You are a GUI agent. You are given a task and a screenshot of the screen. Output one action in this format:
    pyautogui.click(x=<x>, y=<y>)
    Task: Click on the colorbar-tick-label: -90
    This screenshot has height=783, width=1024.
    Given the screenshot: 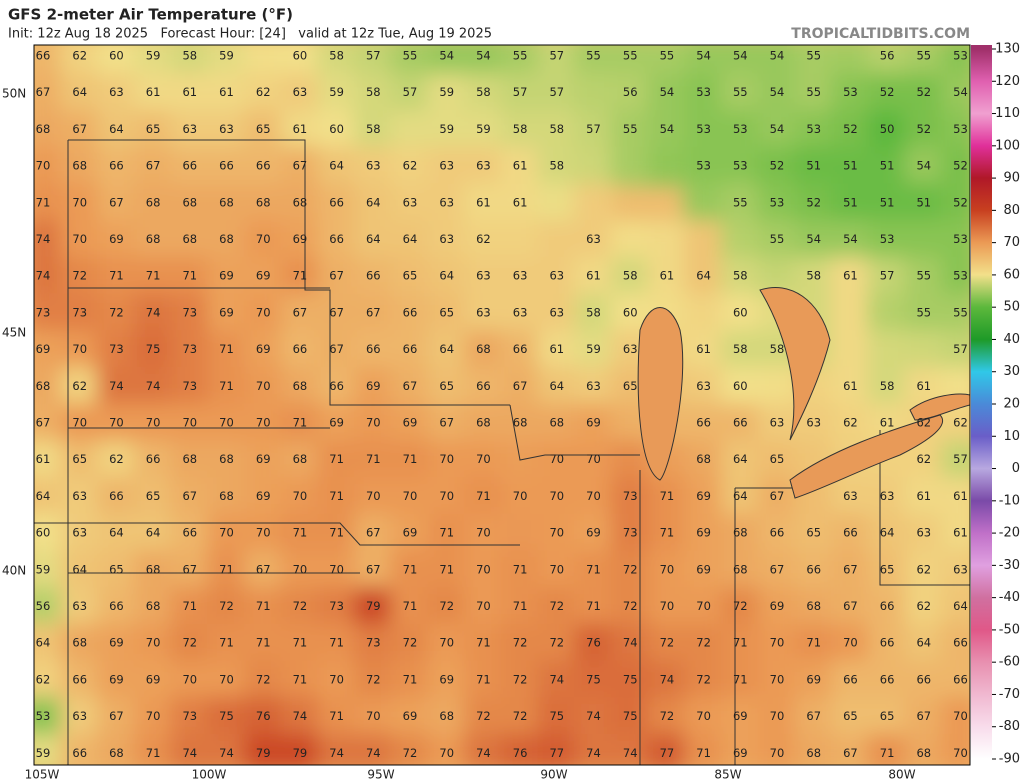 What is the action you would take?
    pyautogui.click(x=1009, y=759)
    